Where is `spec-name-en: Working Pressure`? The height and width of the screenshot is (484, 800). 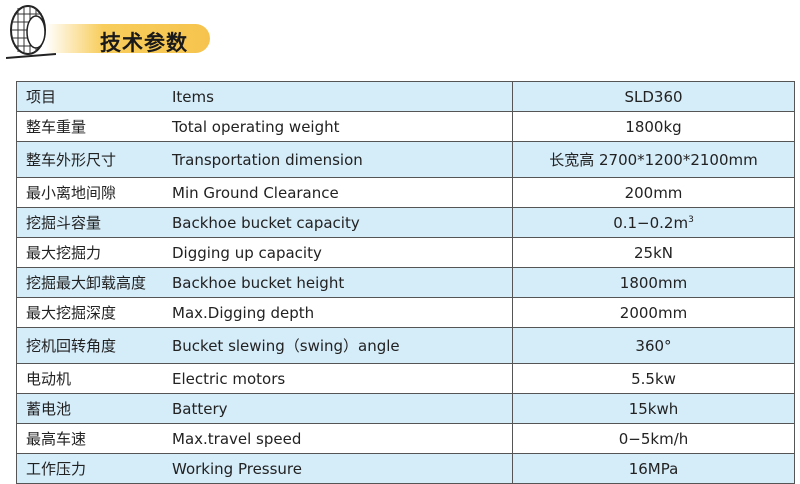
spec-name-en: Working Pressure is located at coordinates (342, 468).